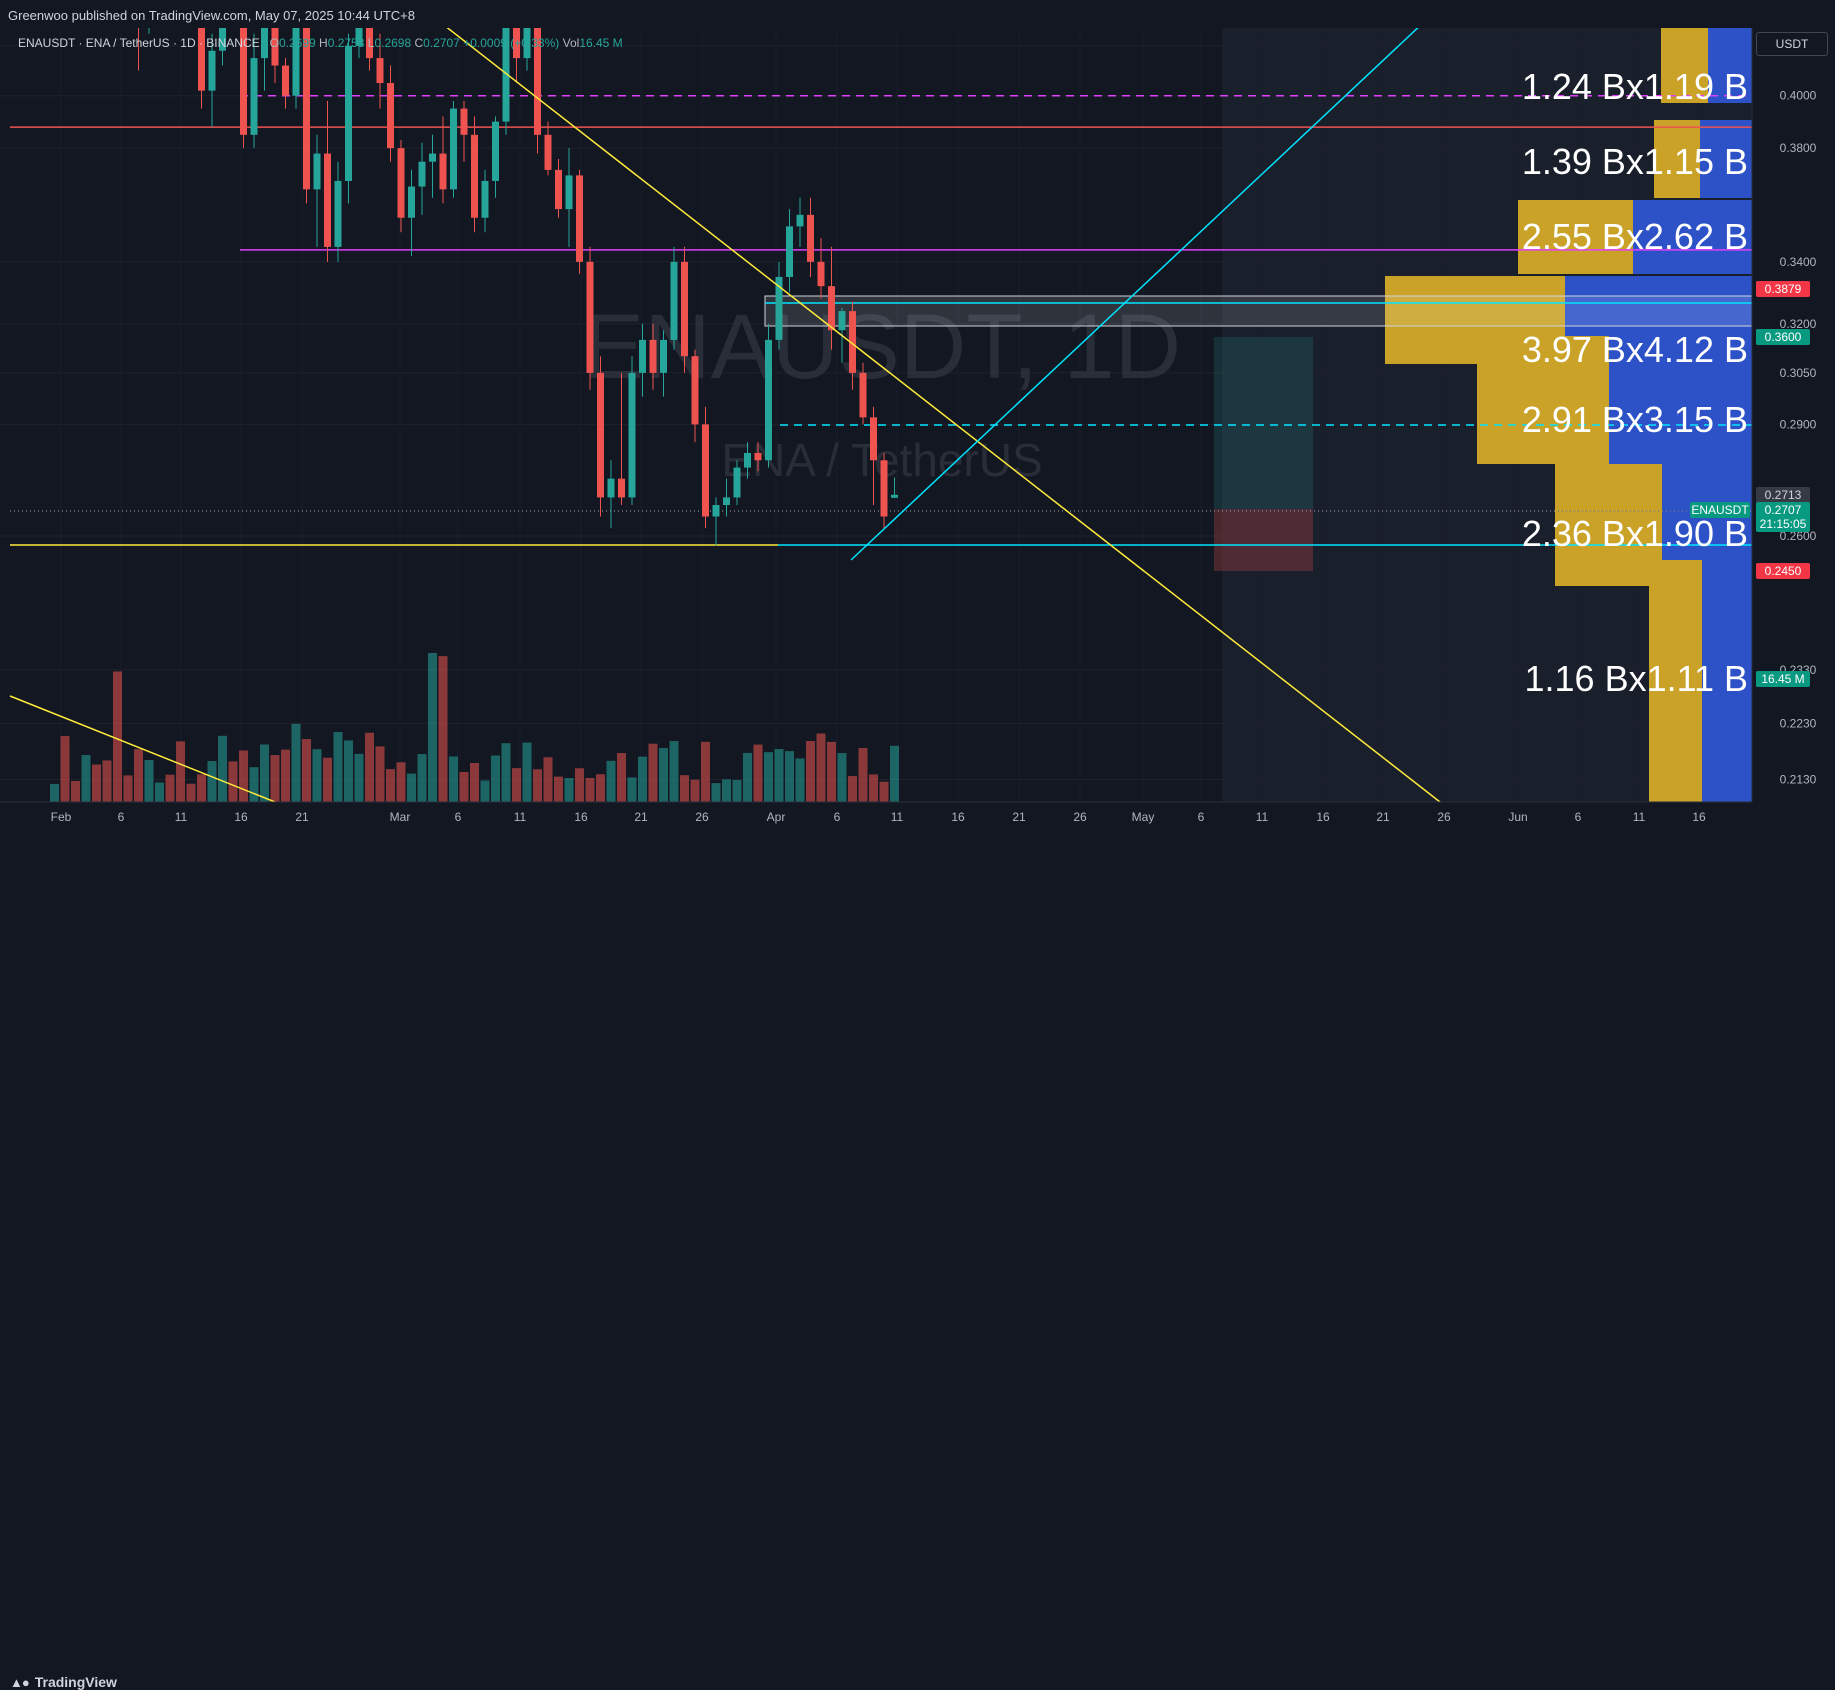 This screenshot has width=1835, height=1690. I want to click on volume-bars, so click(474, 727).